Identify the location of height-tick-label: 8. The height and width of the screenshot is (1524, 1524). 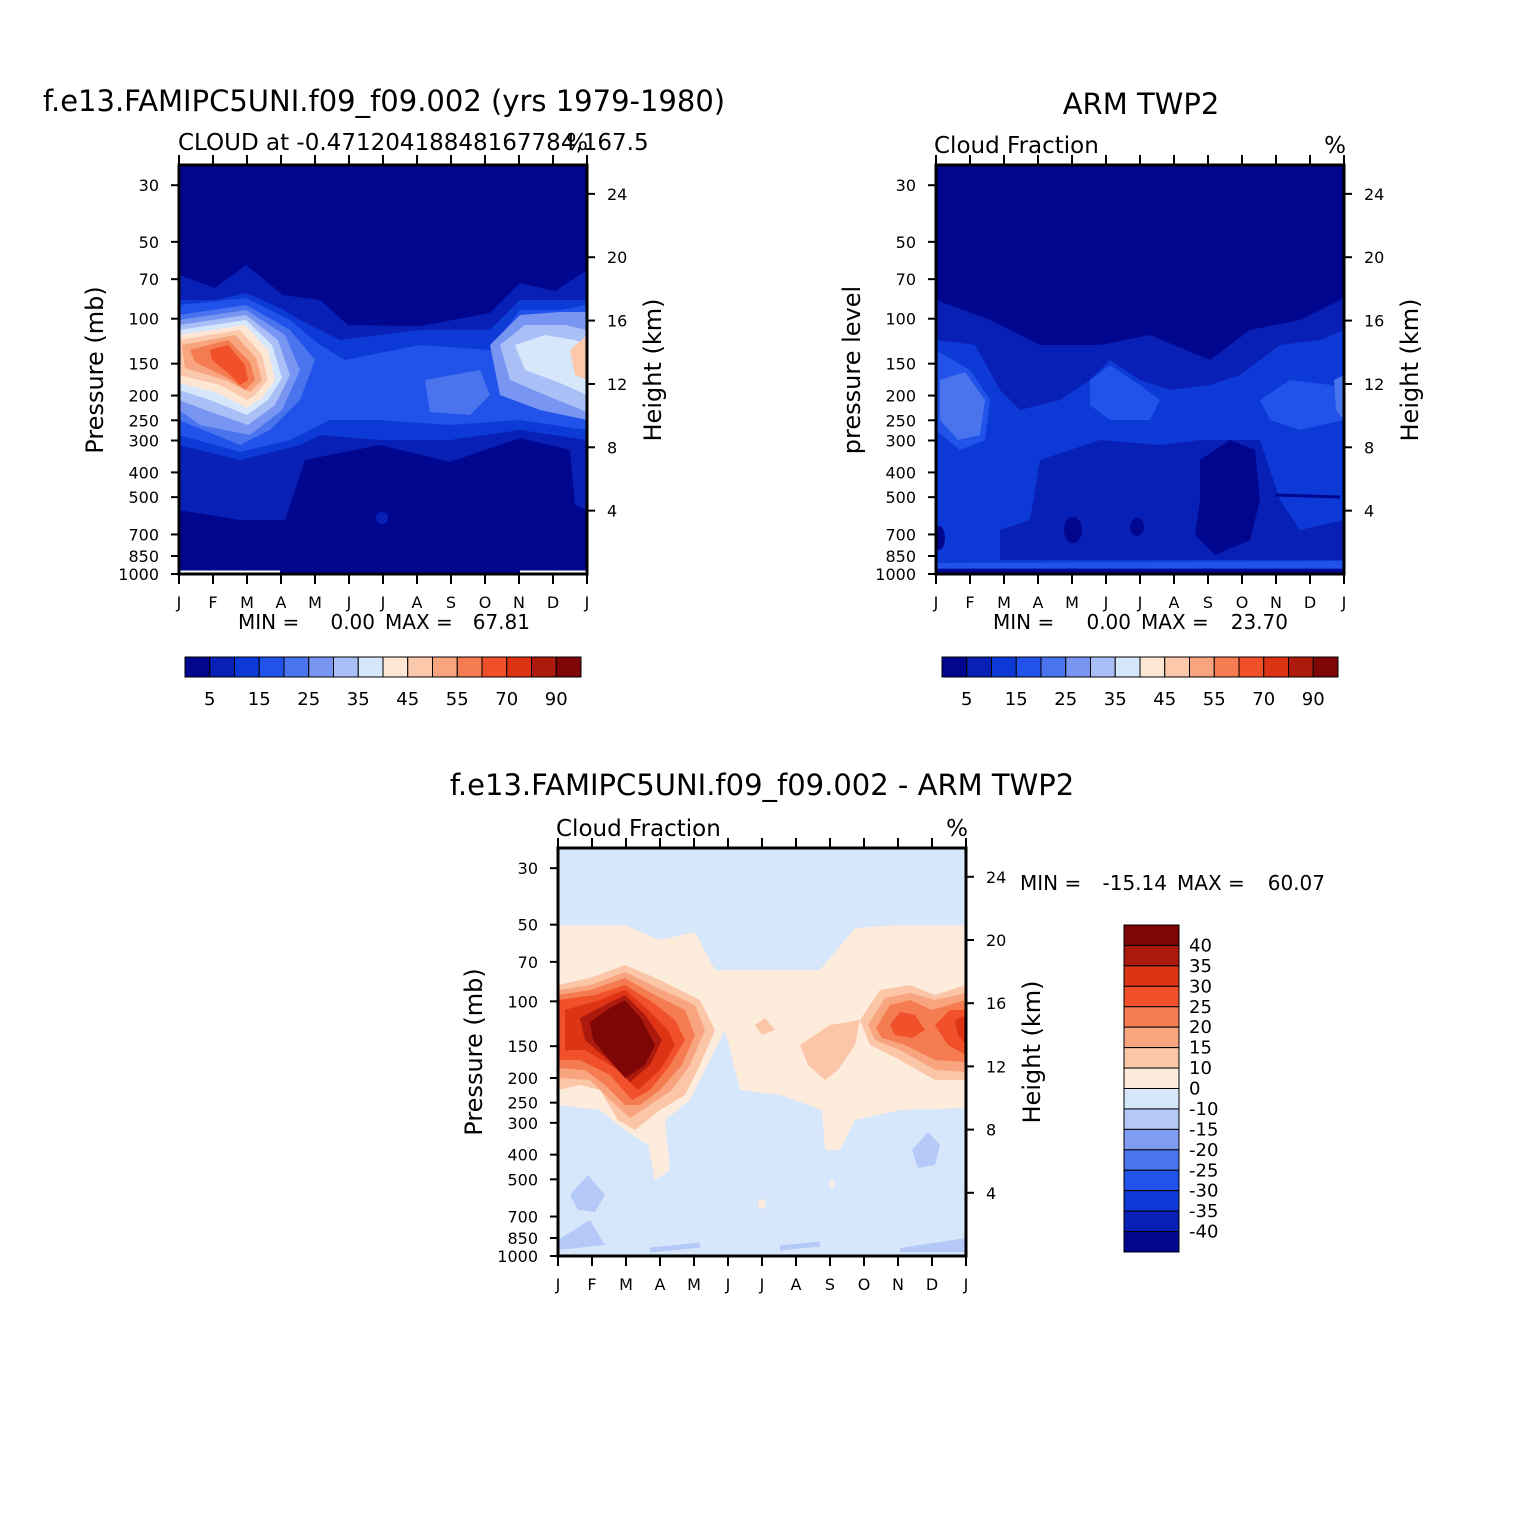
(612, 447).